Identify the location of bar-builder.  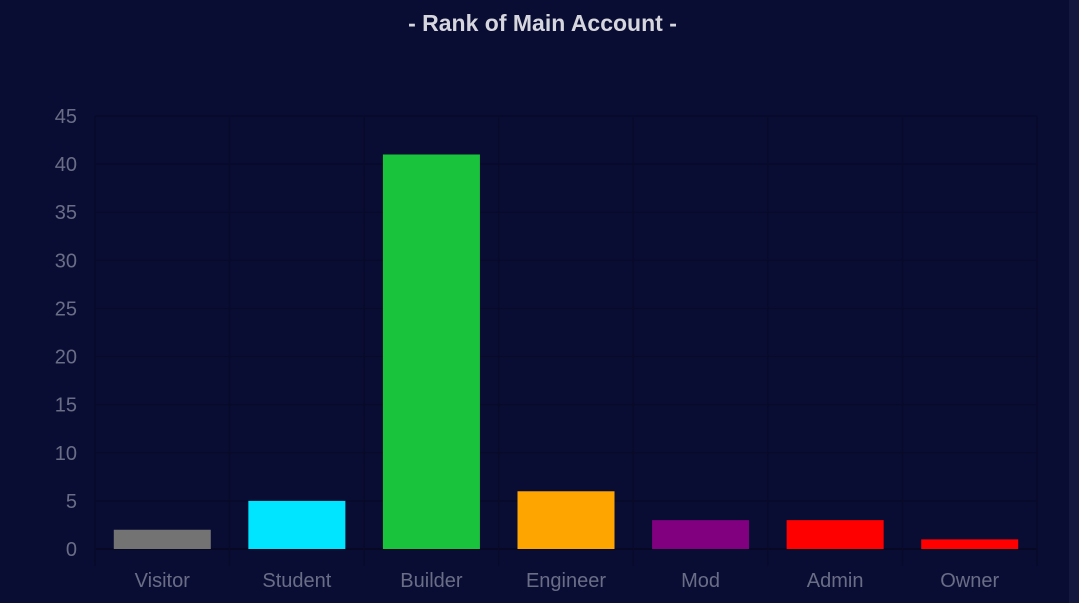
(431, 351).